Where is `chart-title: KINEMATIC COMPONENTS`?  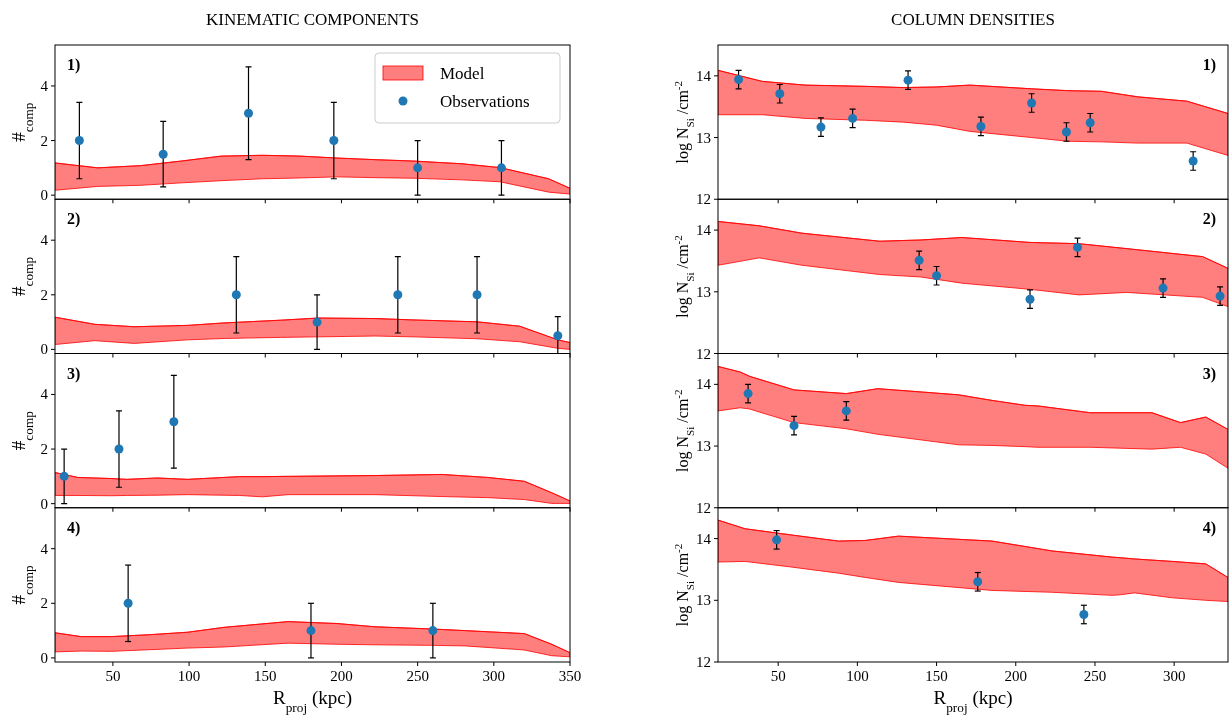 chart-title: KINEMATIC COMPONENTS is located at coordinates (312, 19).